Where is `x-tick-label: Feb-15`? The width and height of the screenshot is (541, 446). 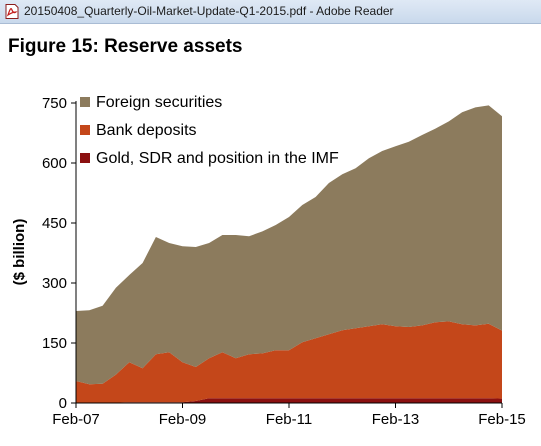
x-tick-label: Feb-15 is located at coordinates (502, 419).